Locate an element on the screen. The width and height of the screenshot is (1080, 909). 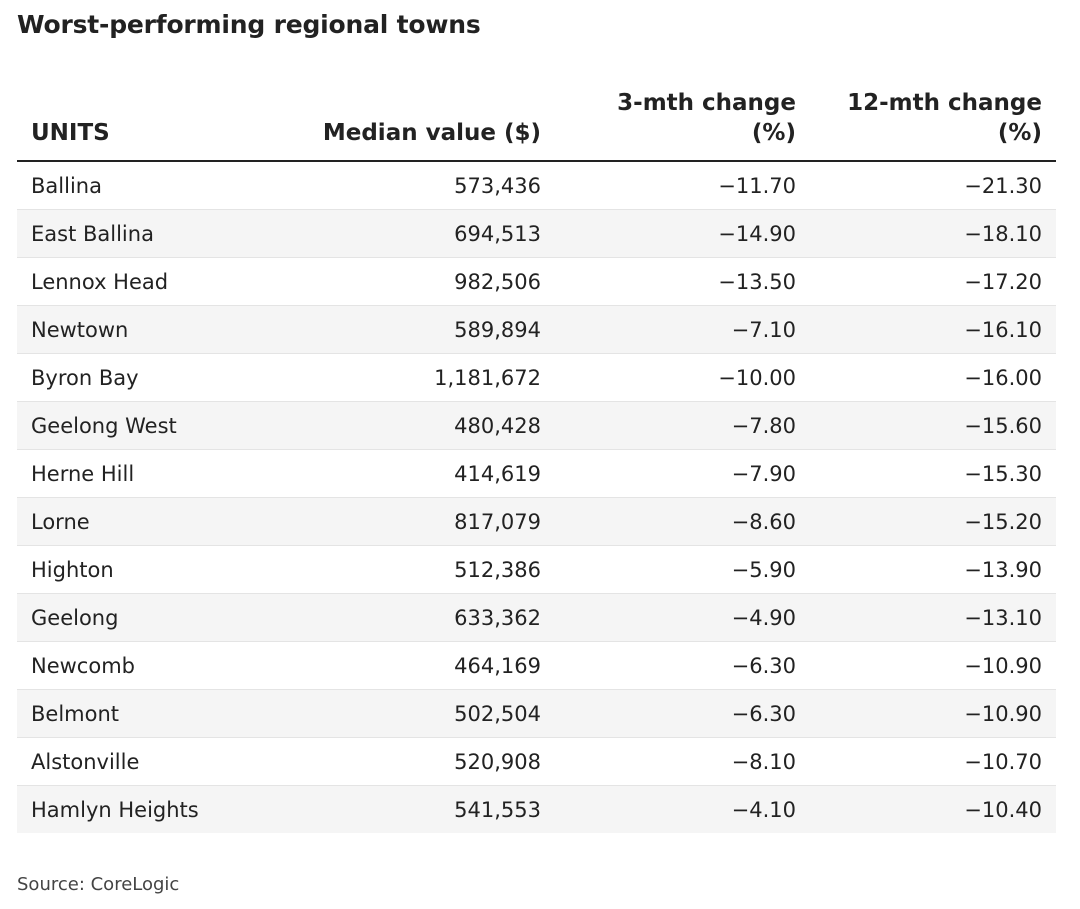
three-month-change-cell: −14.90 is located at coordinates (682, 233).